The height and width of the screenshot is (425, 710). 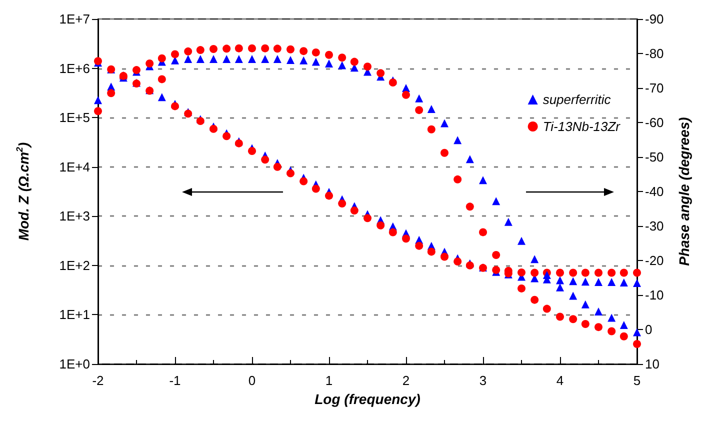 I want to click on y2-tick-label: -10, so click(x=654, y=295).